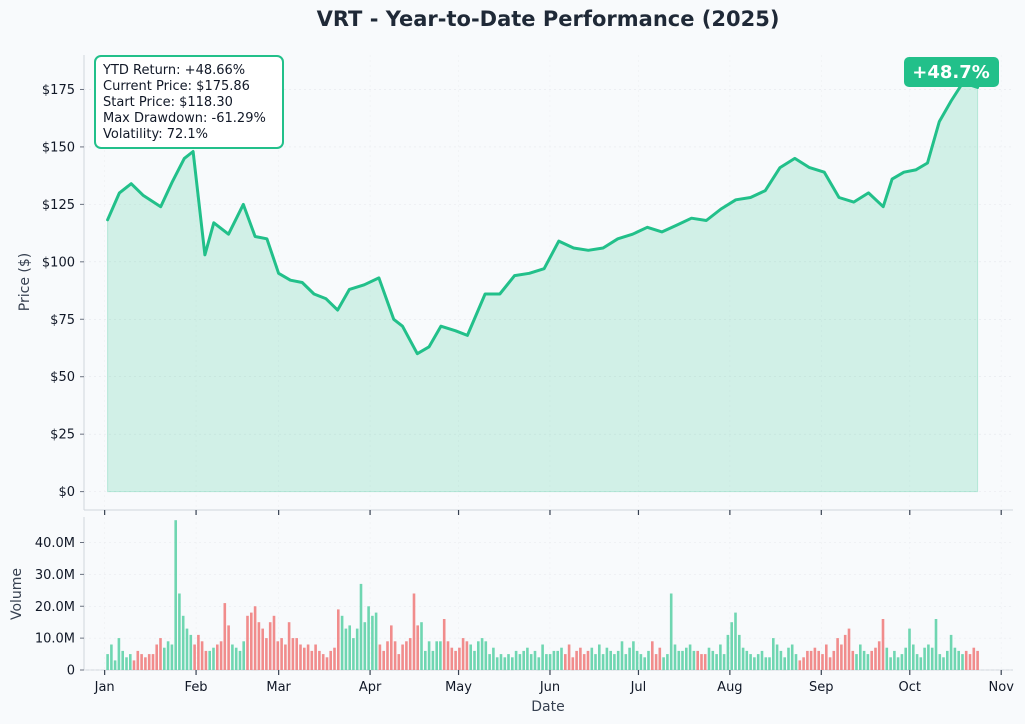  Describe the element at coordinates (62, 320) in the screenshot. I see `price-y-tick-label: $75` at that location.